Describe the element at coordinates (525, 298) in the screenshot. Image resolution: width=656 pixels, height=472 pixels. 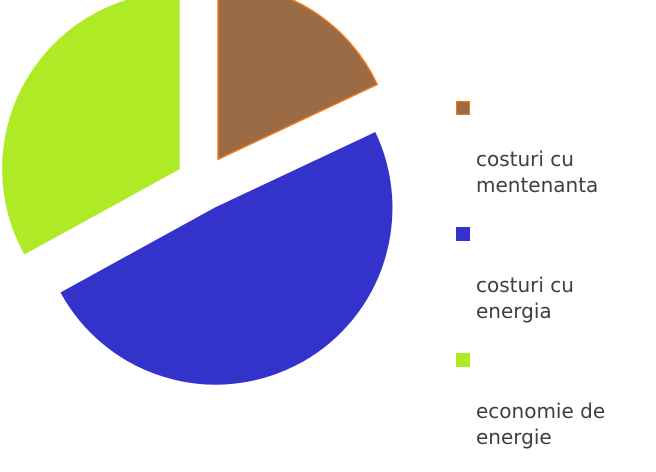
I see `legend-label-energy-costs: costuri cu energia` at that location.